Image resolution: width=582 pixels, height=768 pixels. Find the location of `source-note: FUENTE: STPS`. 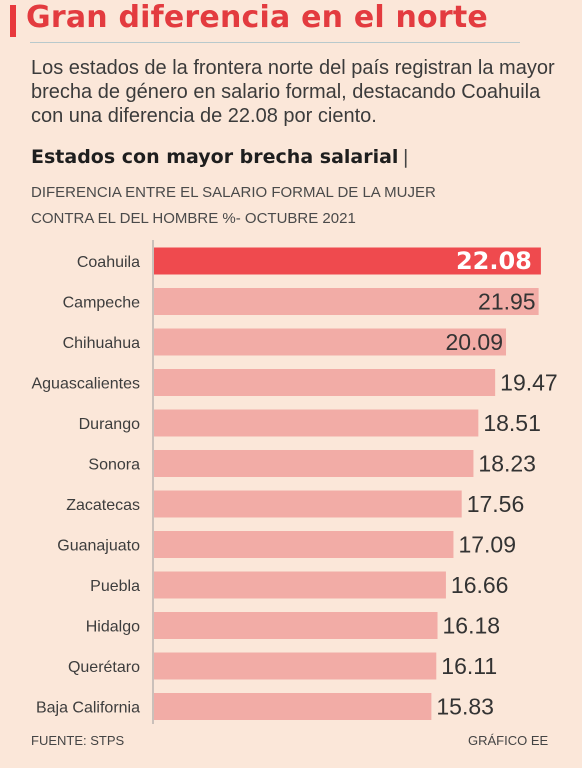

source-note: FUENTE: STPS is located at coordinates (78, 740).